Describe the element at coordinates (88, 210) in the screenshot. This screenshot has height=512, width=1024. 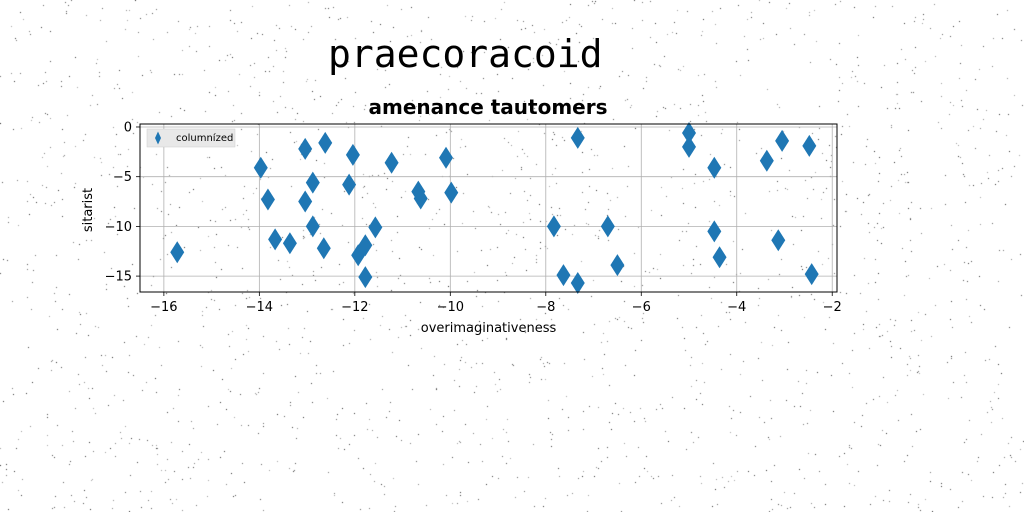
I see `y-axis-label: sitarist` at that location.